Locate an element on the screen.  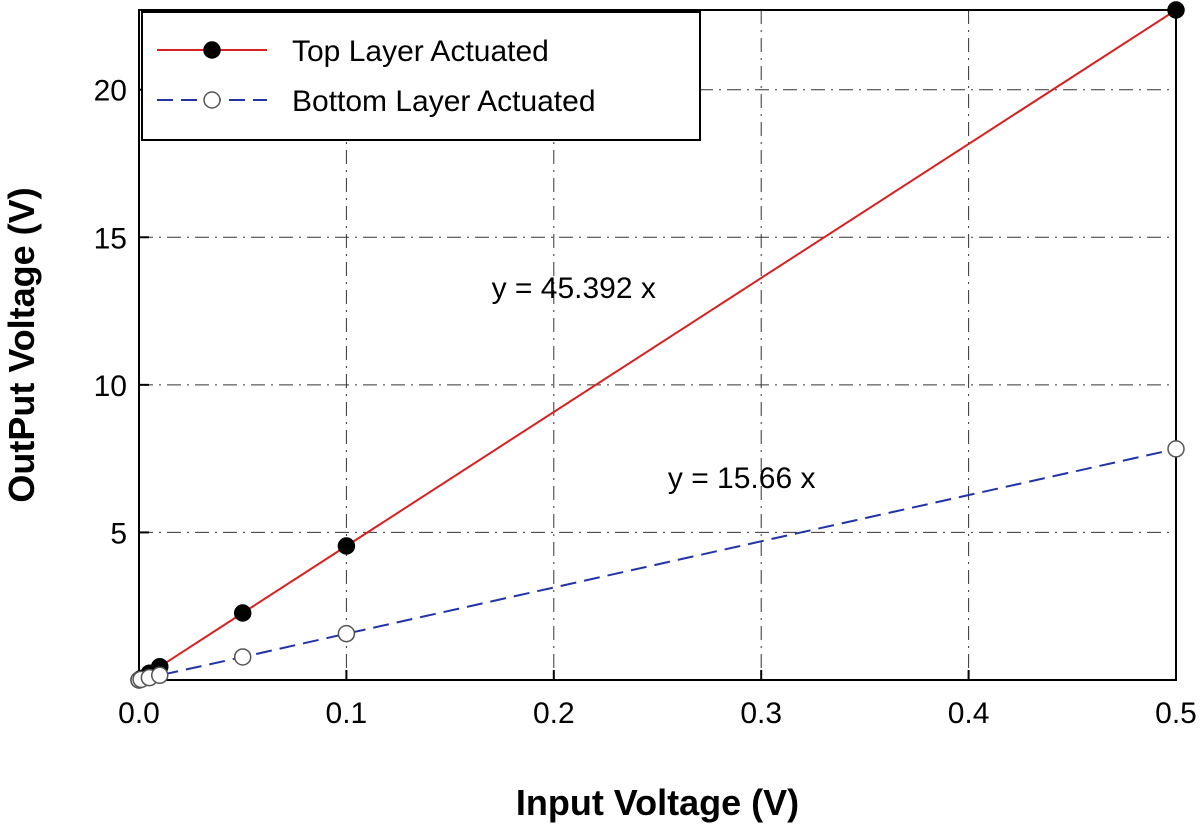
x-tick-label: 0.5 is located at coordinates (1176, 713).